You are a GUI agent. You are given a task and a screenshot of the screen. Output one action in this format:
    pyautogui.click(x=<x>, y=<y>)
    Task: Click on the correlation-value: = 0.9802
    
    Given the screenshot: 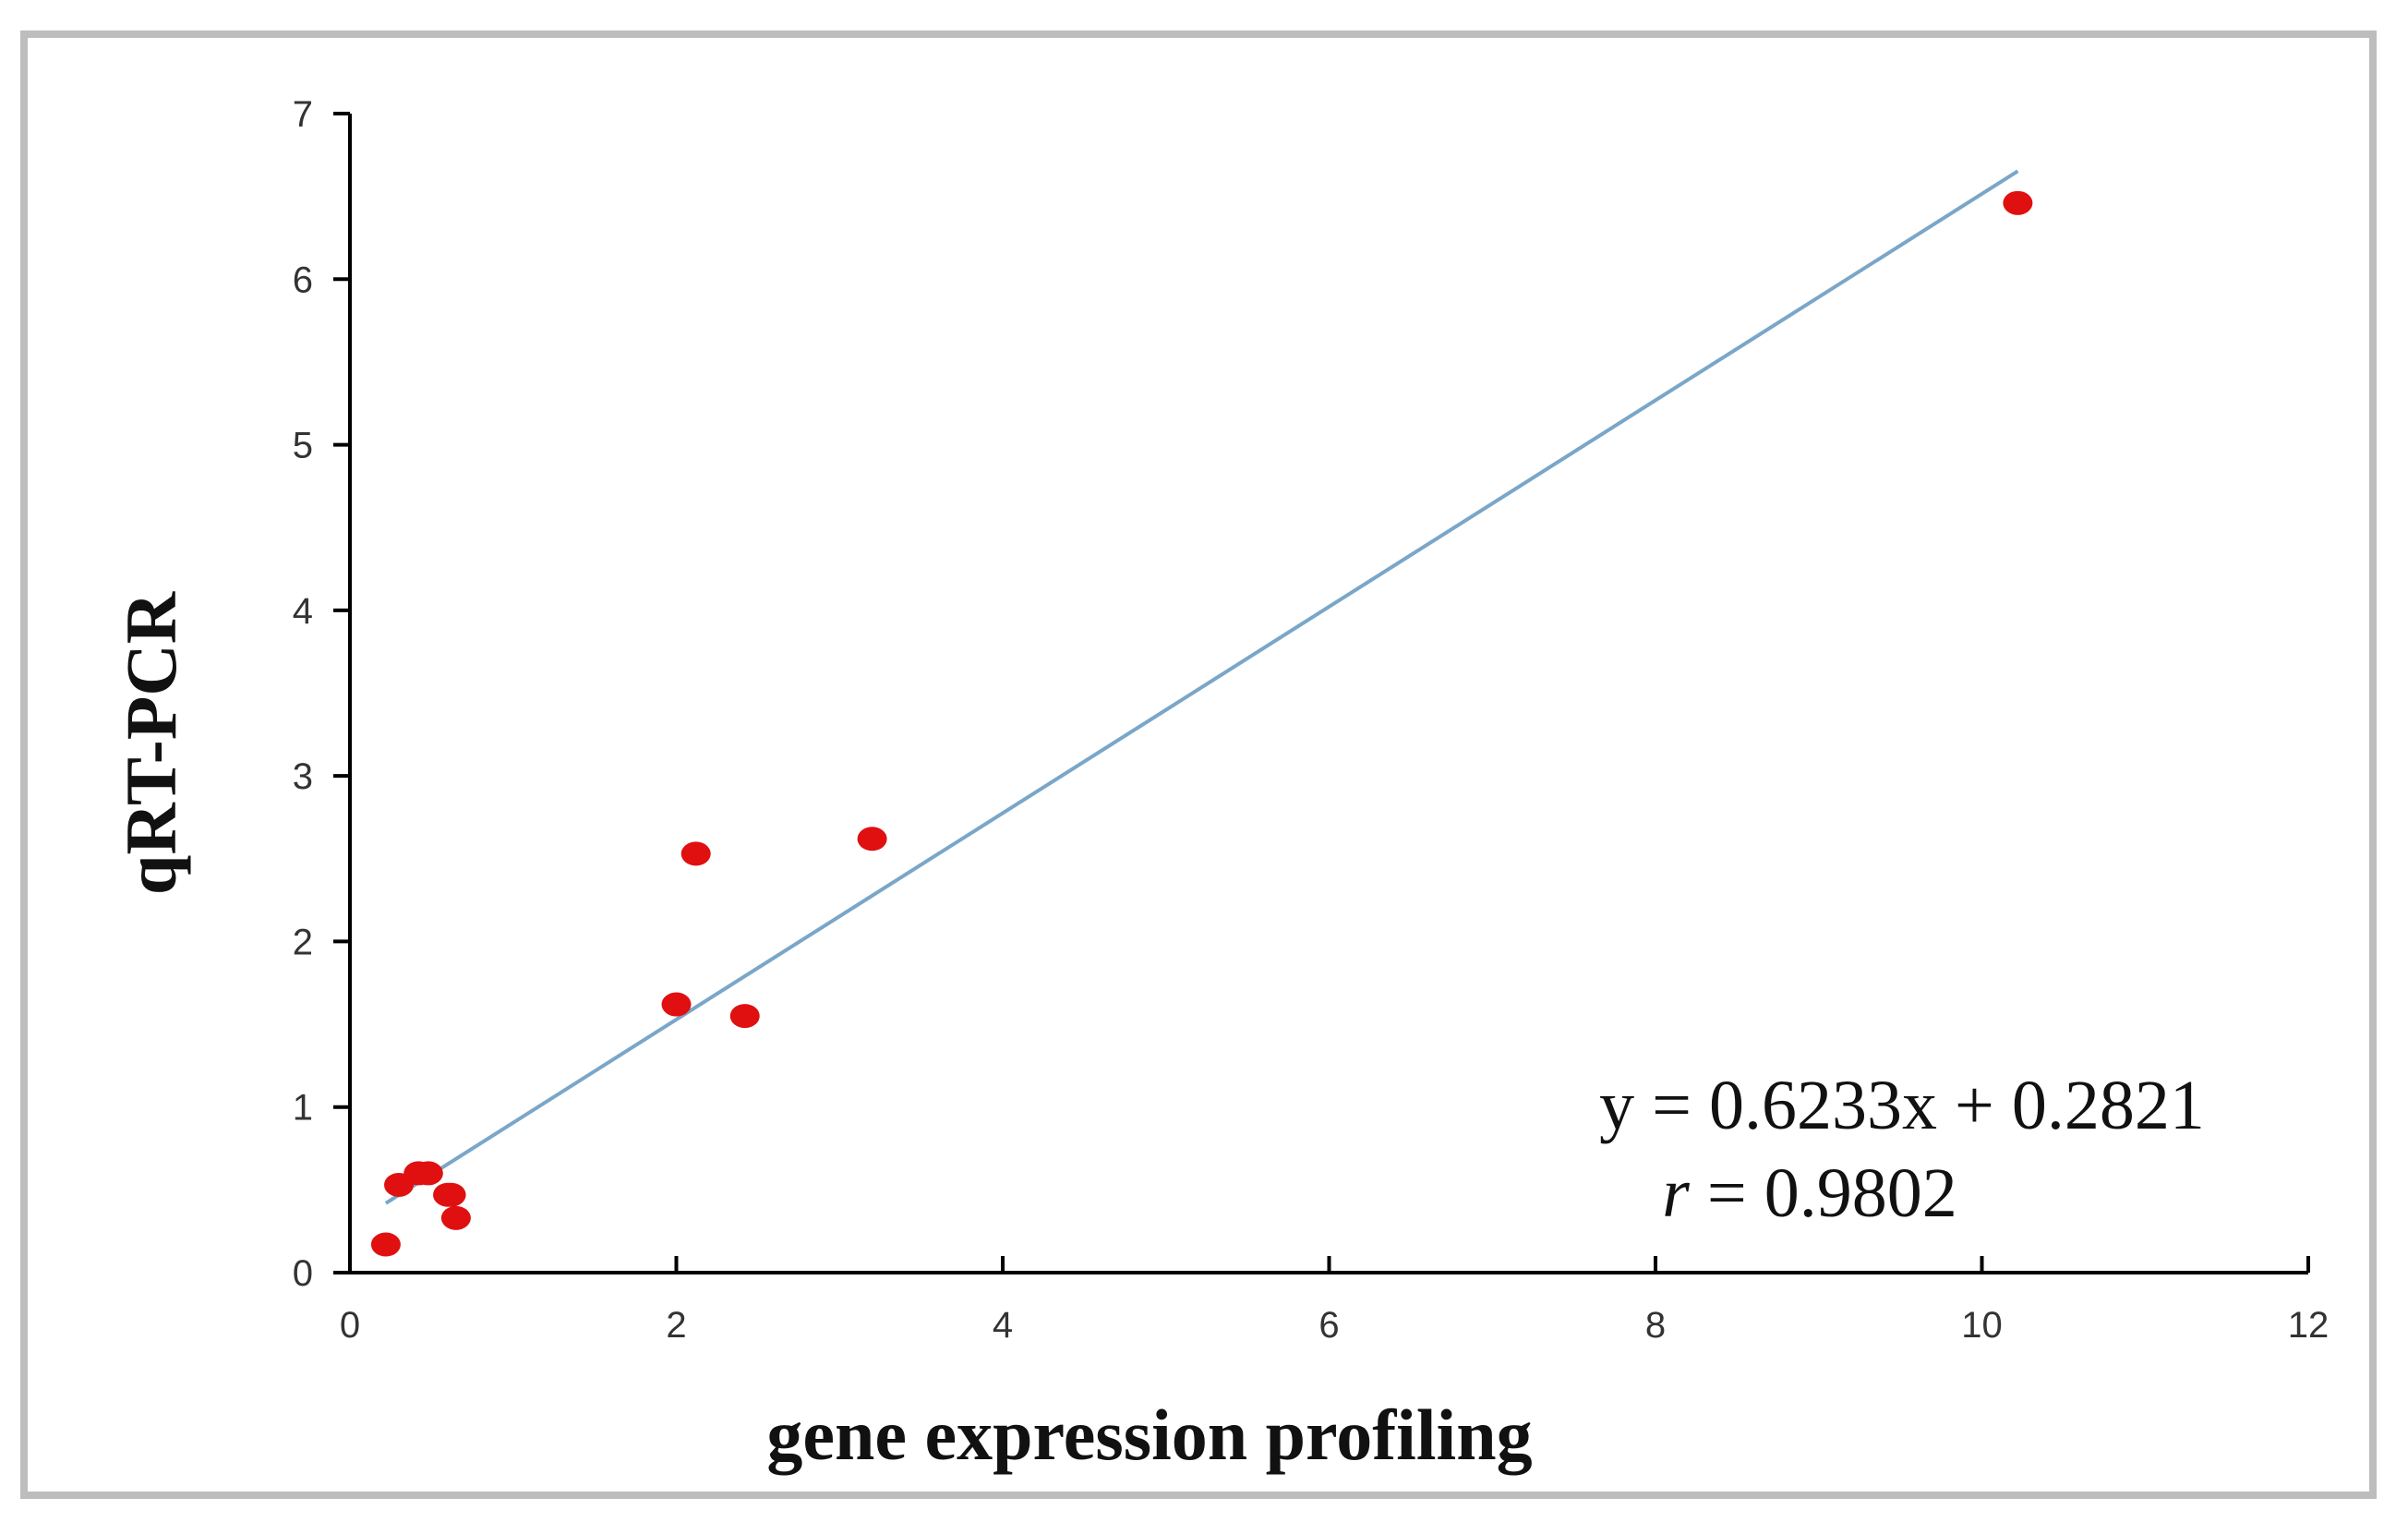 What is the action you would take?
    pyautogui.click(x=1823, y=1193)
    